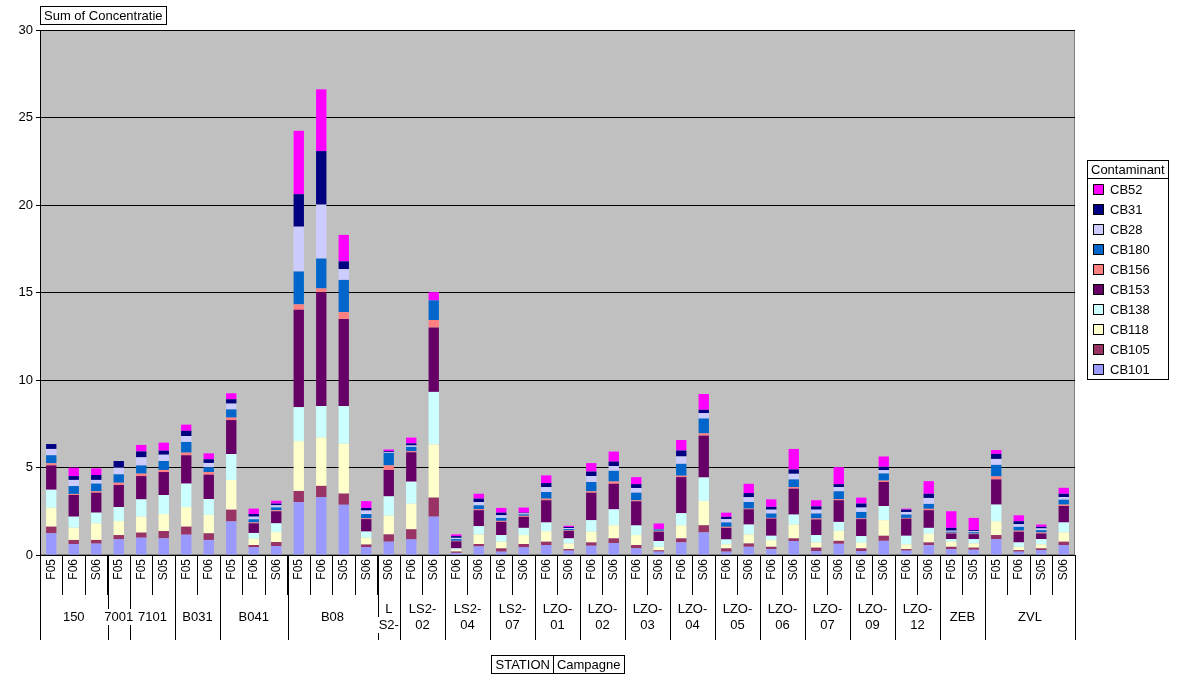  Describe the element at coordinates (467, 616) in the screenshot. I see `text: LS2-04` at that location.